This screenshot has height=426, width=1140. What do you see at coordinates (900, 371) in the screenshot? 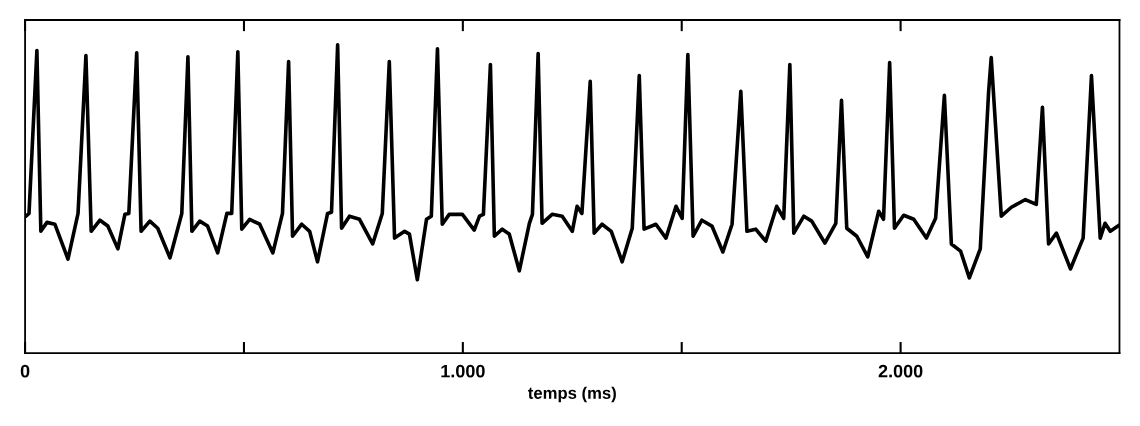
I see `x-tick-label: 2.000` at bounding box center [900, 371].